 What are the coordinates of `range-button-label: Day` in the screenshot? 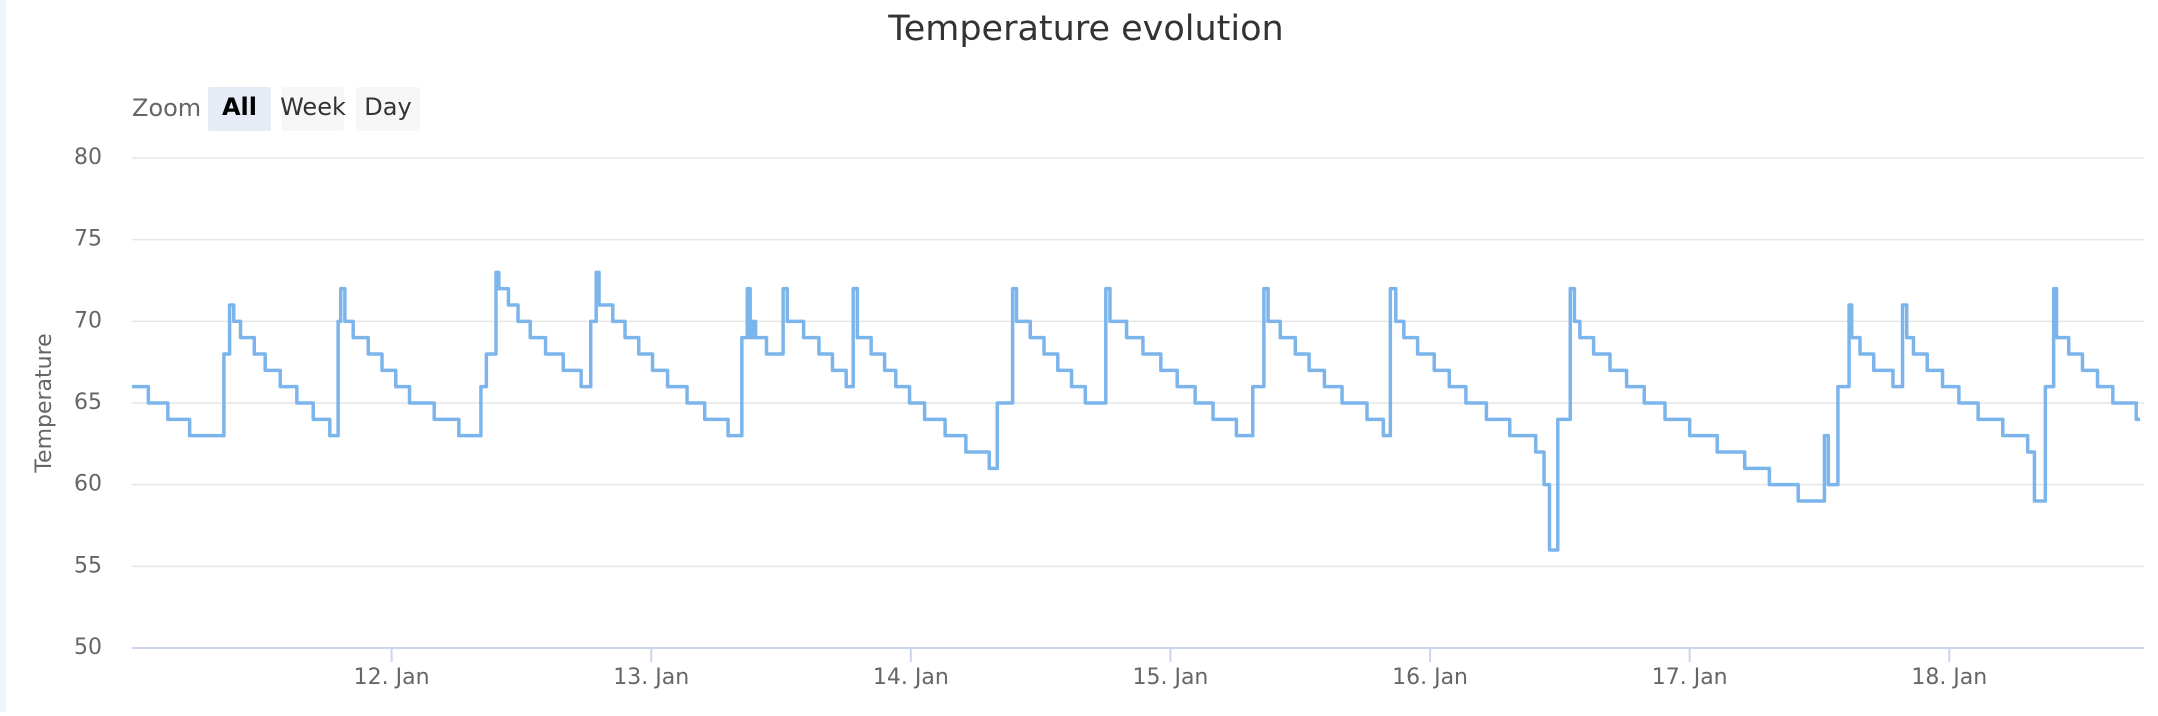 It's located at (387, 107).